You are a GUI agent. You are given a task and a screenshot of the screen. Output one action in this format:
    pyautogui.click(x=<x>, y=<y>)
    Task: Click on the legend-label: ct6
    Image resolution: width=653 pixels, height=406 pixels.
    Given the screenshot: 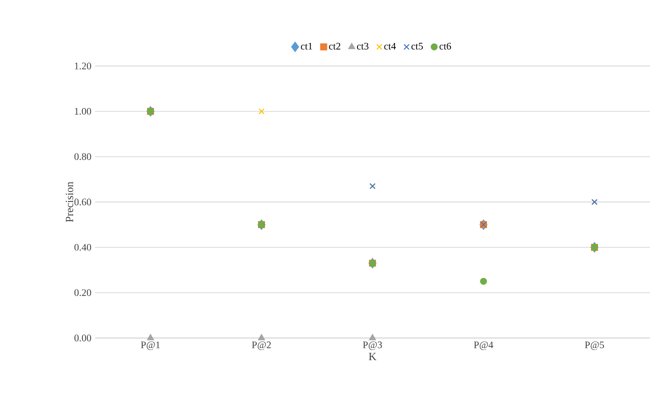 What is the action you would take?
    pyautogui.click(x=446, y=46)
    